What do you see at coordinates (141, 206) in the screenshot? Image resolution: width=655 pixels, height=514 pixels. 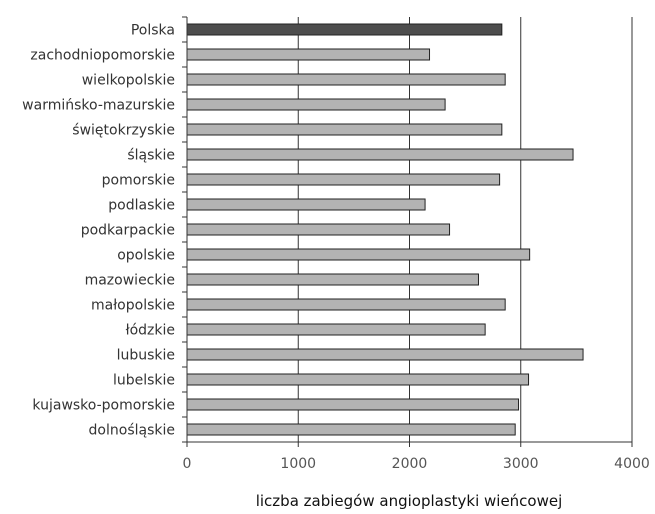 I see `category-label: podlaskie` at bounding box center [141, 206].